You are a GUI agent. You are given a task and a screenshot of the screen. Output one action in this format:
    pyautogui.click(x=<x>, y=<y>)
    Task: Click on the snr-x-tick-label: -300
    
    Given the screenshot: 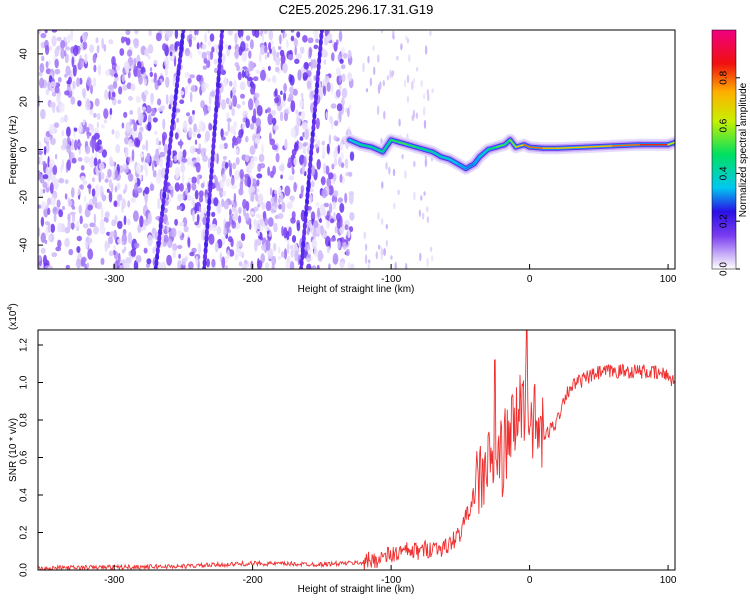 What is the action you would take?
    pyautogui.click(x=114, y=580)
    